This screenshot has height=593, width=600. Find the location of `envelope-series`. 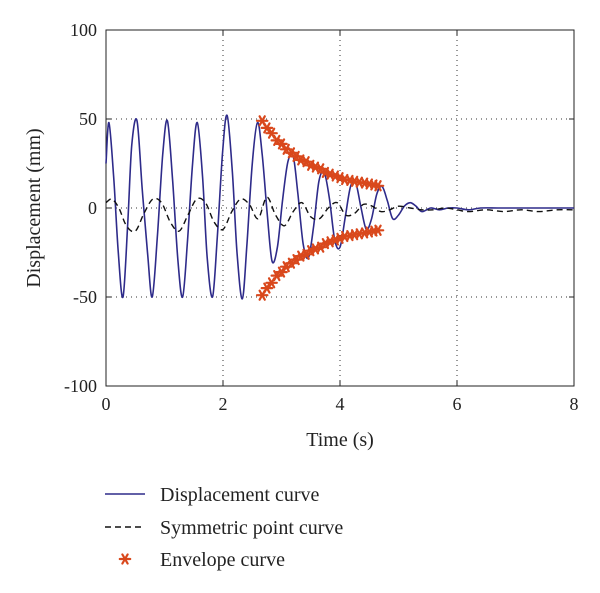

envelope-series is located at coordinates (320, 208).